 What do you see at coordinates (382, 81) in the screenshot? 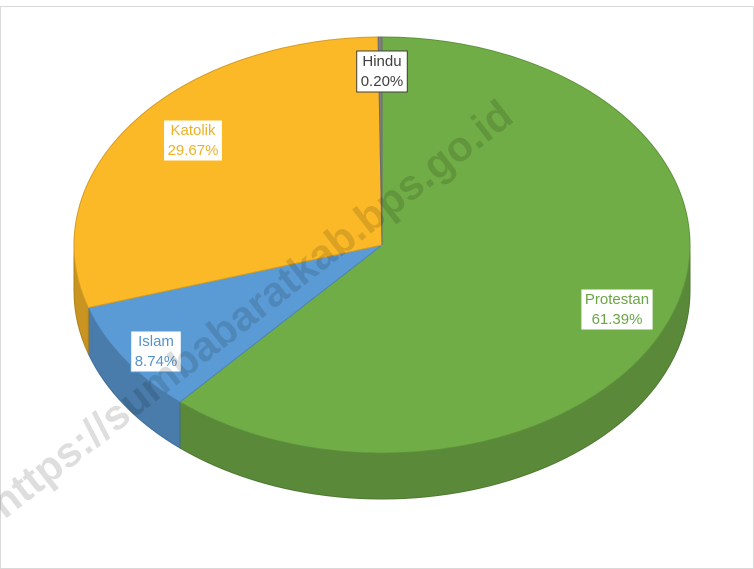
I see `label-value: 0.20%` at bounding box center [382, 81].